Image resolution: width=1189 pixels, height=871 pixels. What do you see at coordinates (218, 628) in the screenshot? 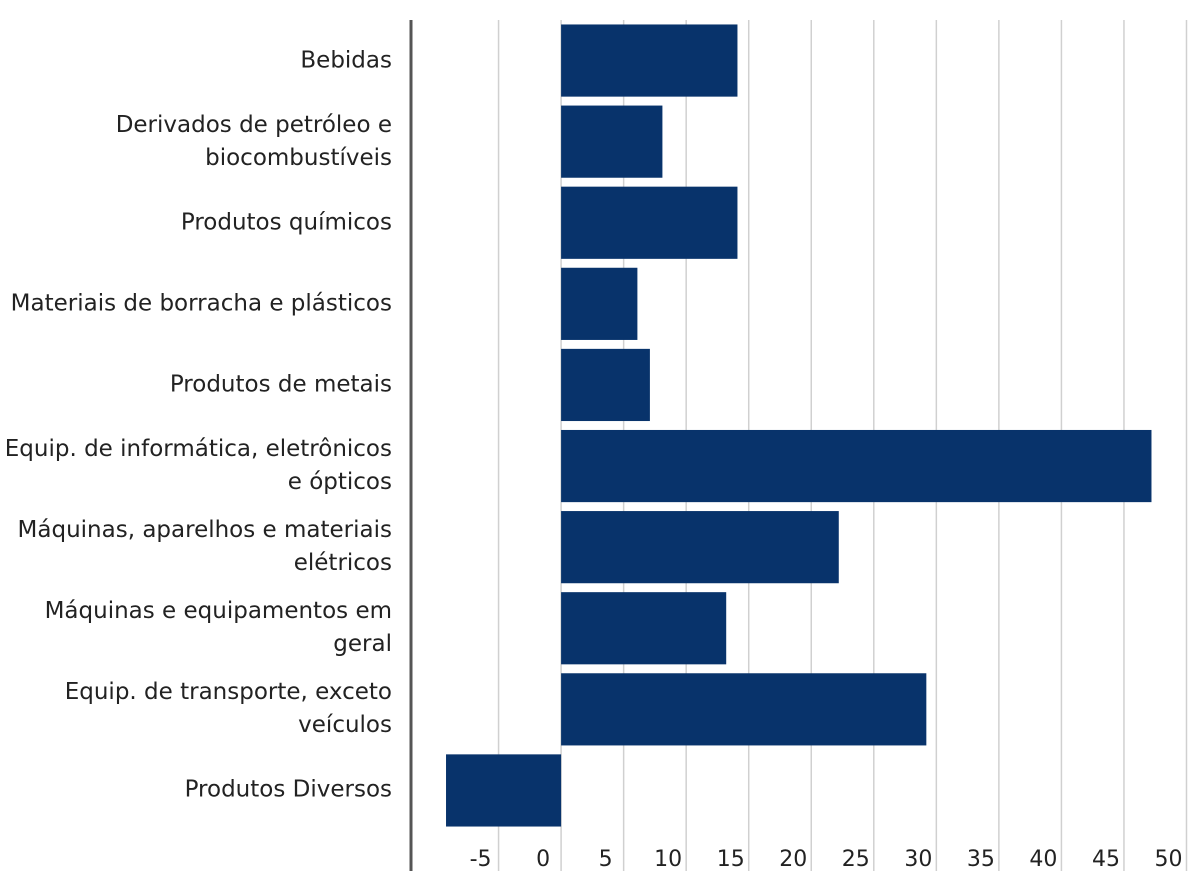
I see `y-tick-label: Máquinas e equipamentos em geral` at bounding box center [218, 628].